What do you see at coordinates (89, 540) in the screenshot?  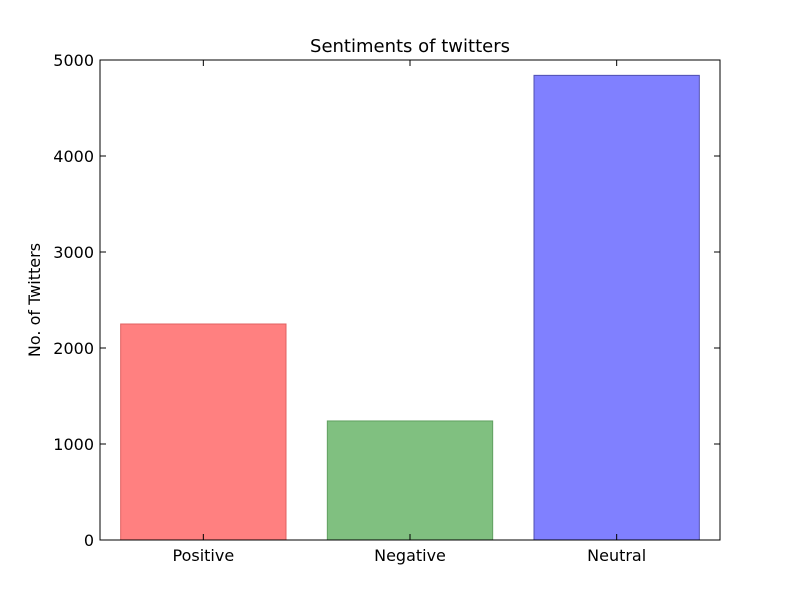 I see `y-tick-label: 0` at bounding box center [89, 540].